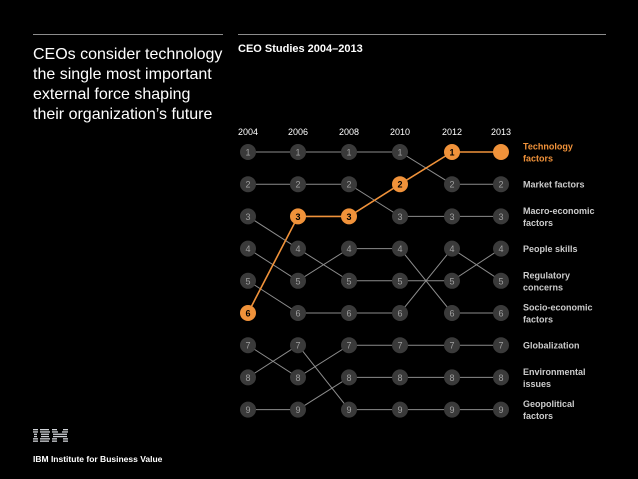 The width and height of the screenshot is (638, 479). I want to click on top-rule-right, so click(422, 34).